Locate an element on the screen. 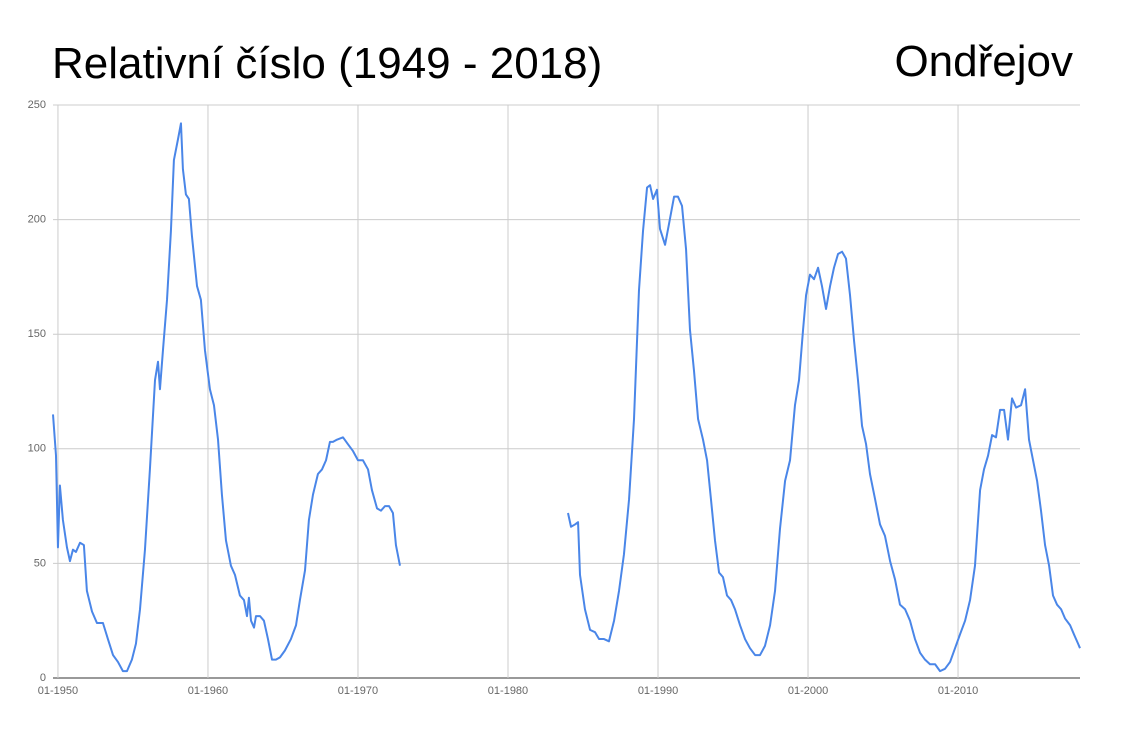 The height and width of the screenshot is (733, 1135). x-tick-label: 01-1960 is located at coordinates (208, 691).